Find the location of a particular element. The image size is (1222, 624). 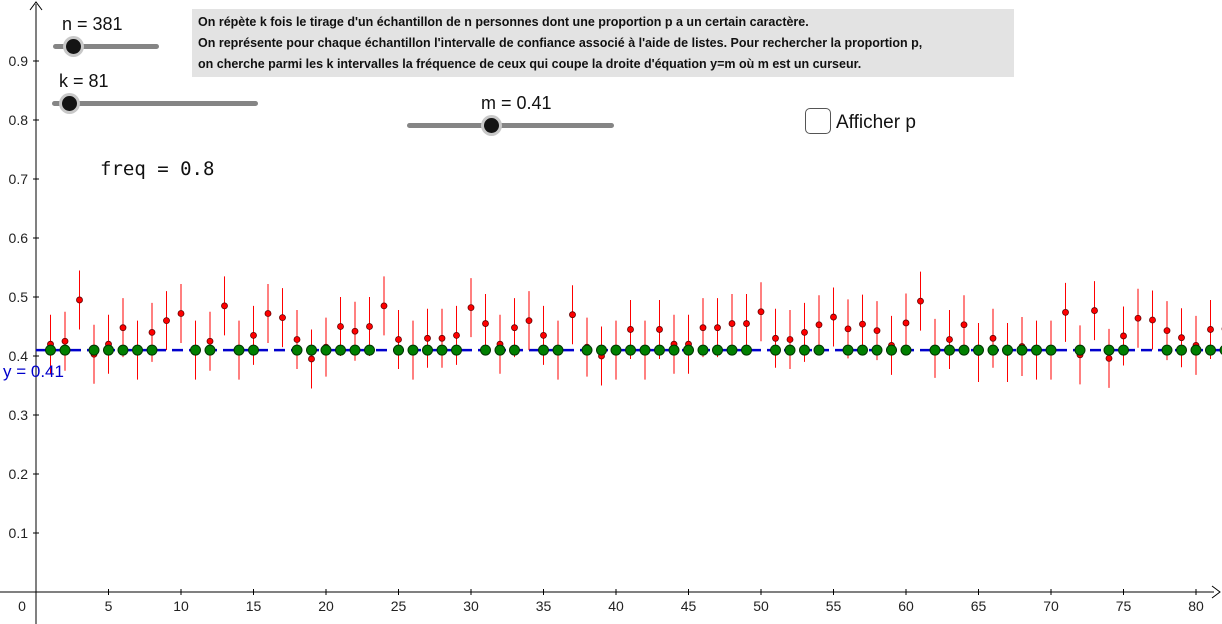

y-tick-label: 0.1 is located at coordinates (19, 533).